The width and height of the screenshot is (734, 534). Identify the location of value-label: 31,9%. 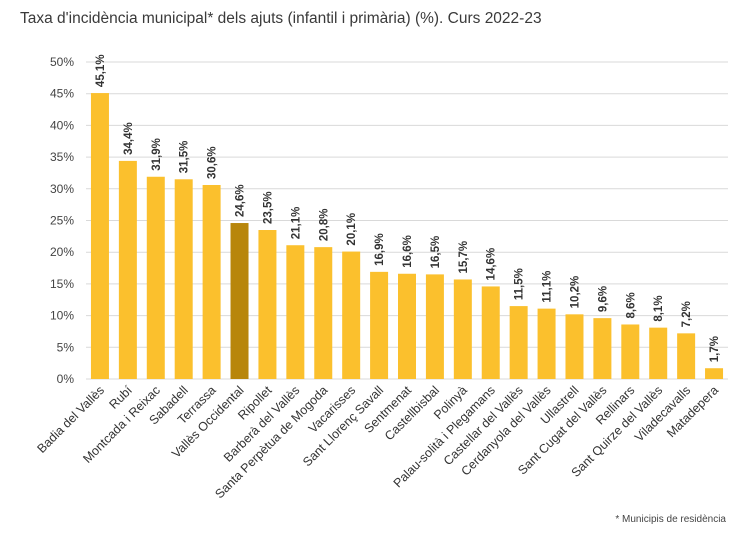
(157, 154).